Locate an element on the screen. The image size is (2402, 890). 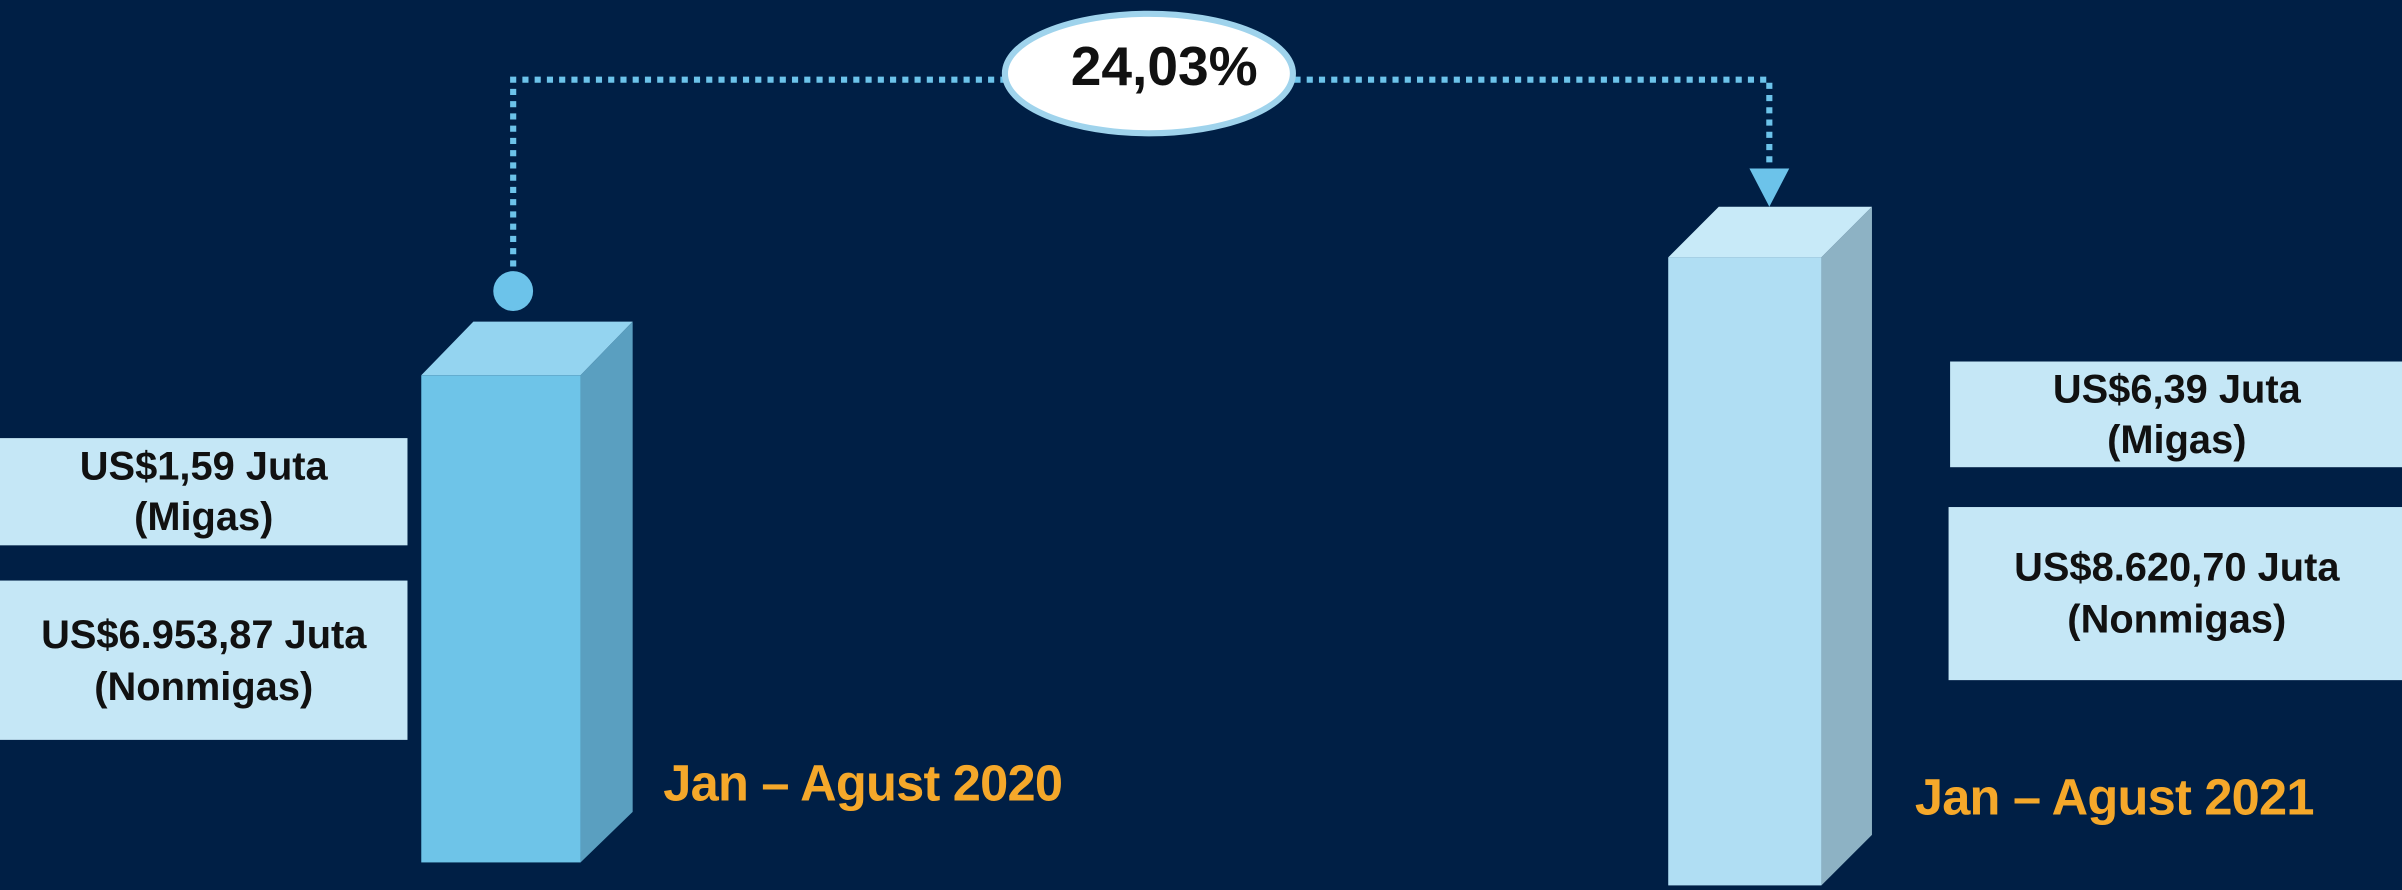
period-label: Jan – Agust 2020 is located at coordinates (862, 783).